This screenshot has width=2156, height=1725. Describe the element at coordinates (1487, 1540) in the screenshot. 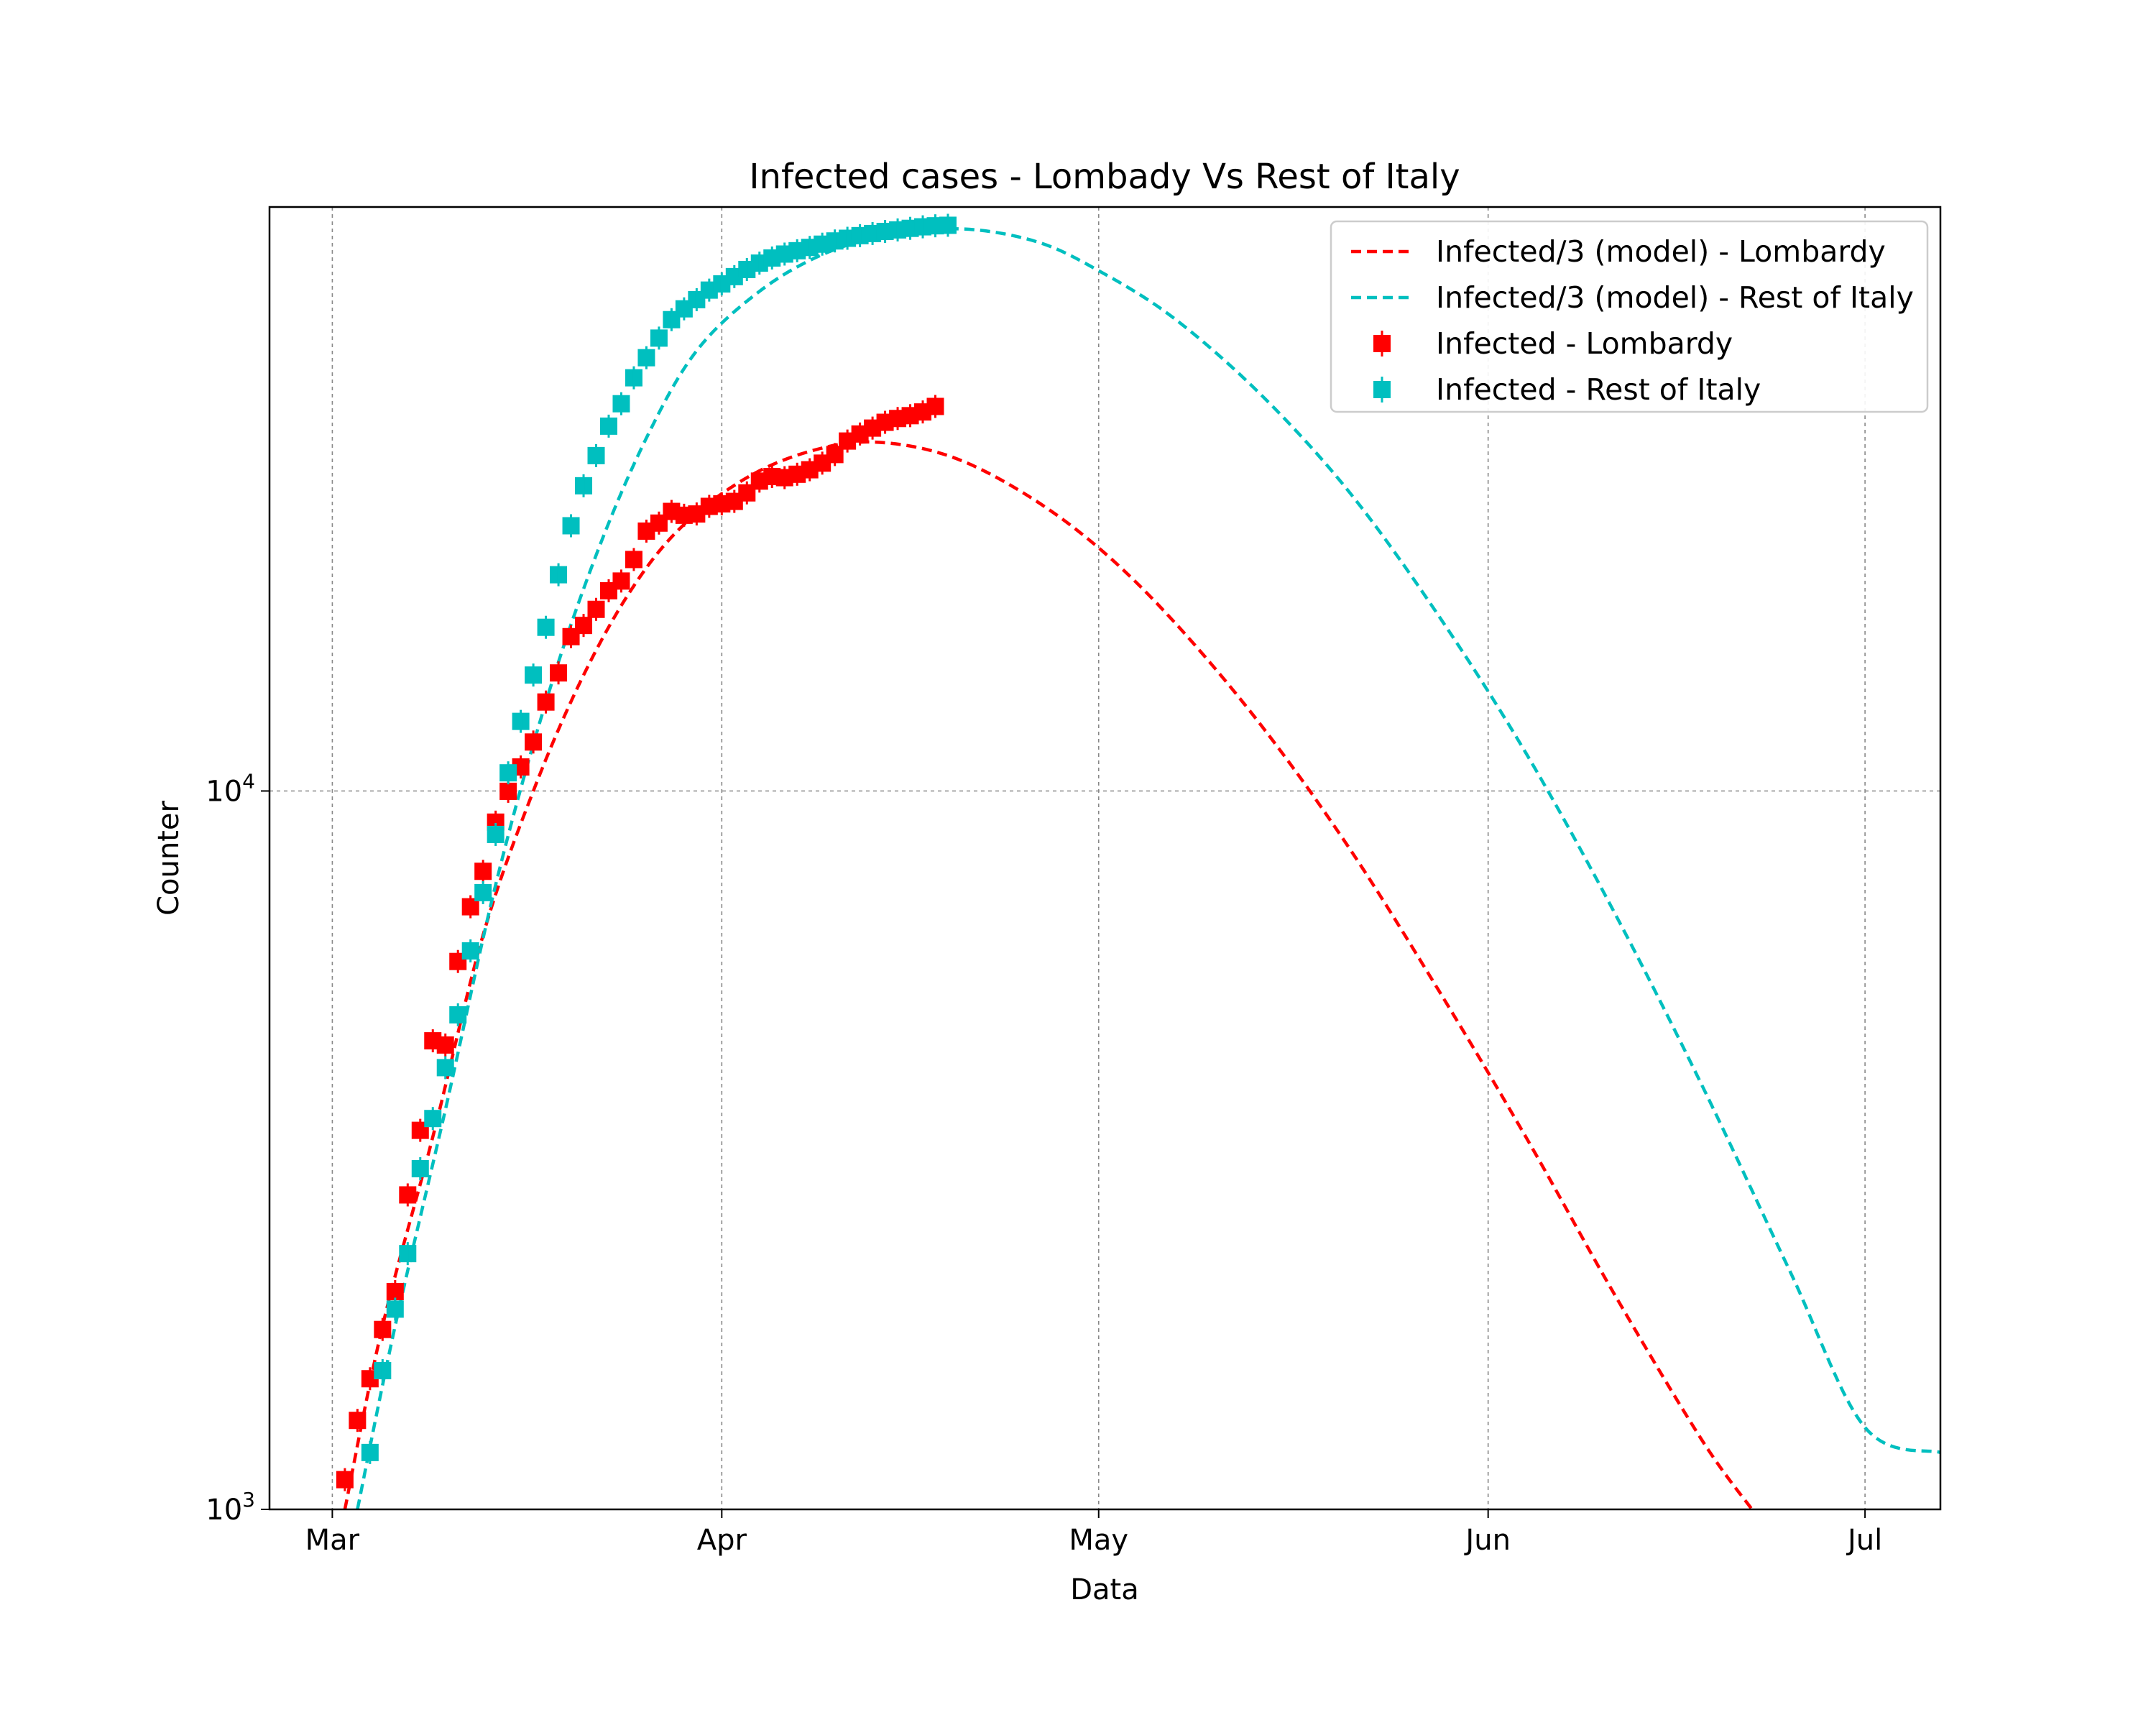

I see `x-tick-label: Jun` at that location.